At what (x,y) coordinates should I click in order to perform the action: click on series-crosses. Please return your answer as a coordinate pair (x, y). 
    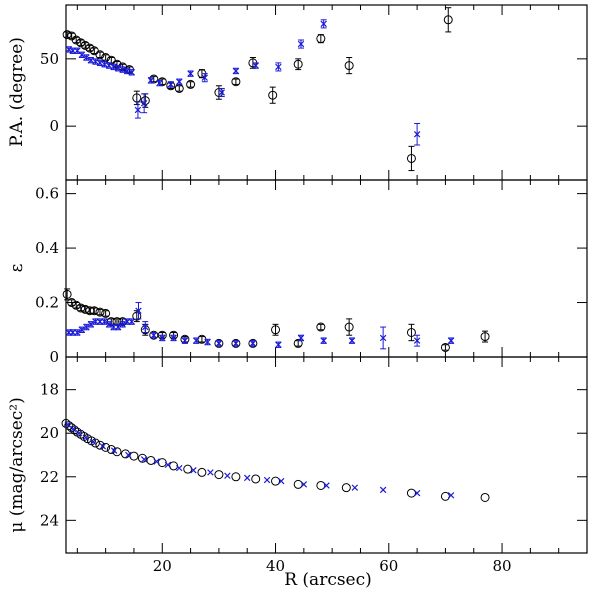
    Looking at the image, I should click on (260, 326).